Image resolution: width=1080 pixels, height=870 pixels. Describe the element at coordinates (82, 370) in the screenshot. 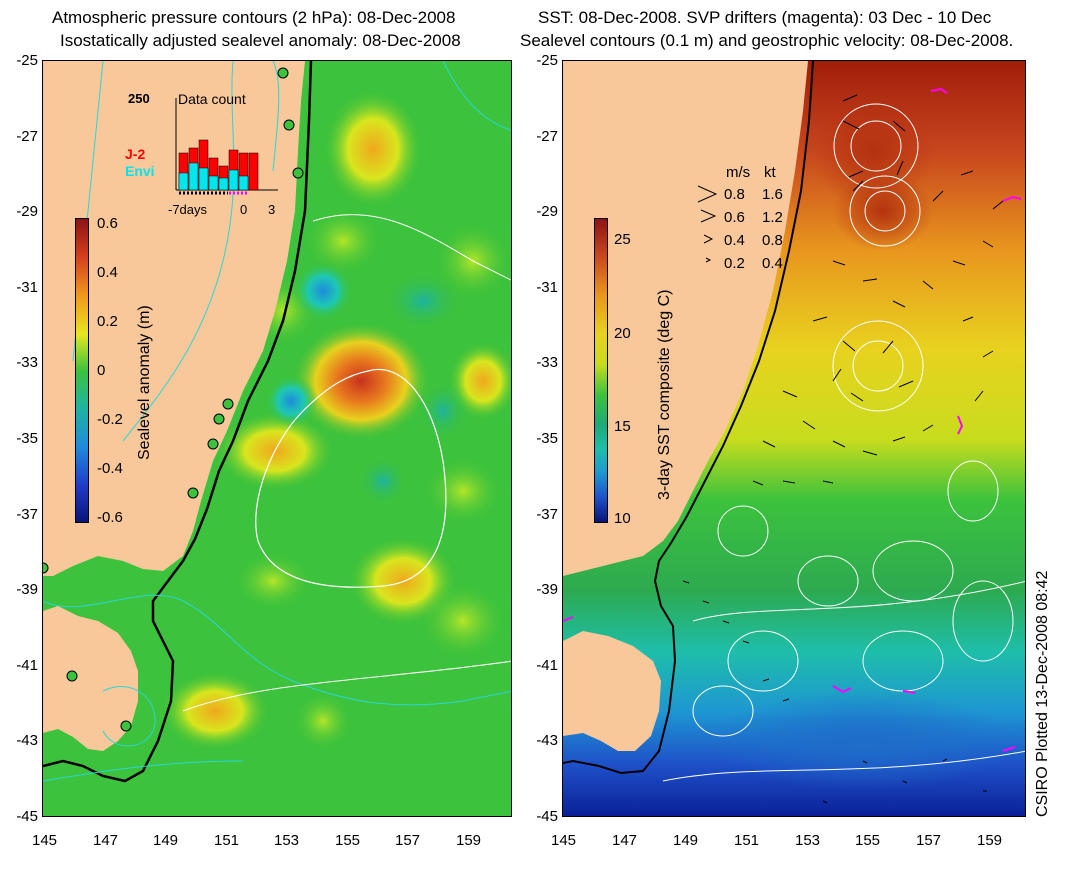

I see `sealevel-colorbar` at that location.